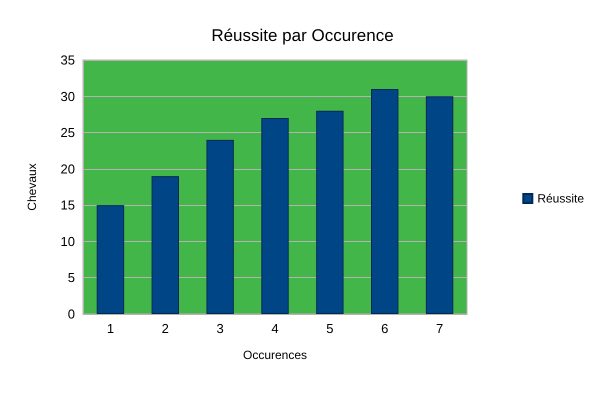  Describe the element at coordinates (165, 328) in the screenshot. I see `x-tick-label: 2` at that location.